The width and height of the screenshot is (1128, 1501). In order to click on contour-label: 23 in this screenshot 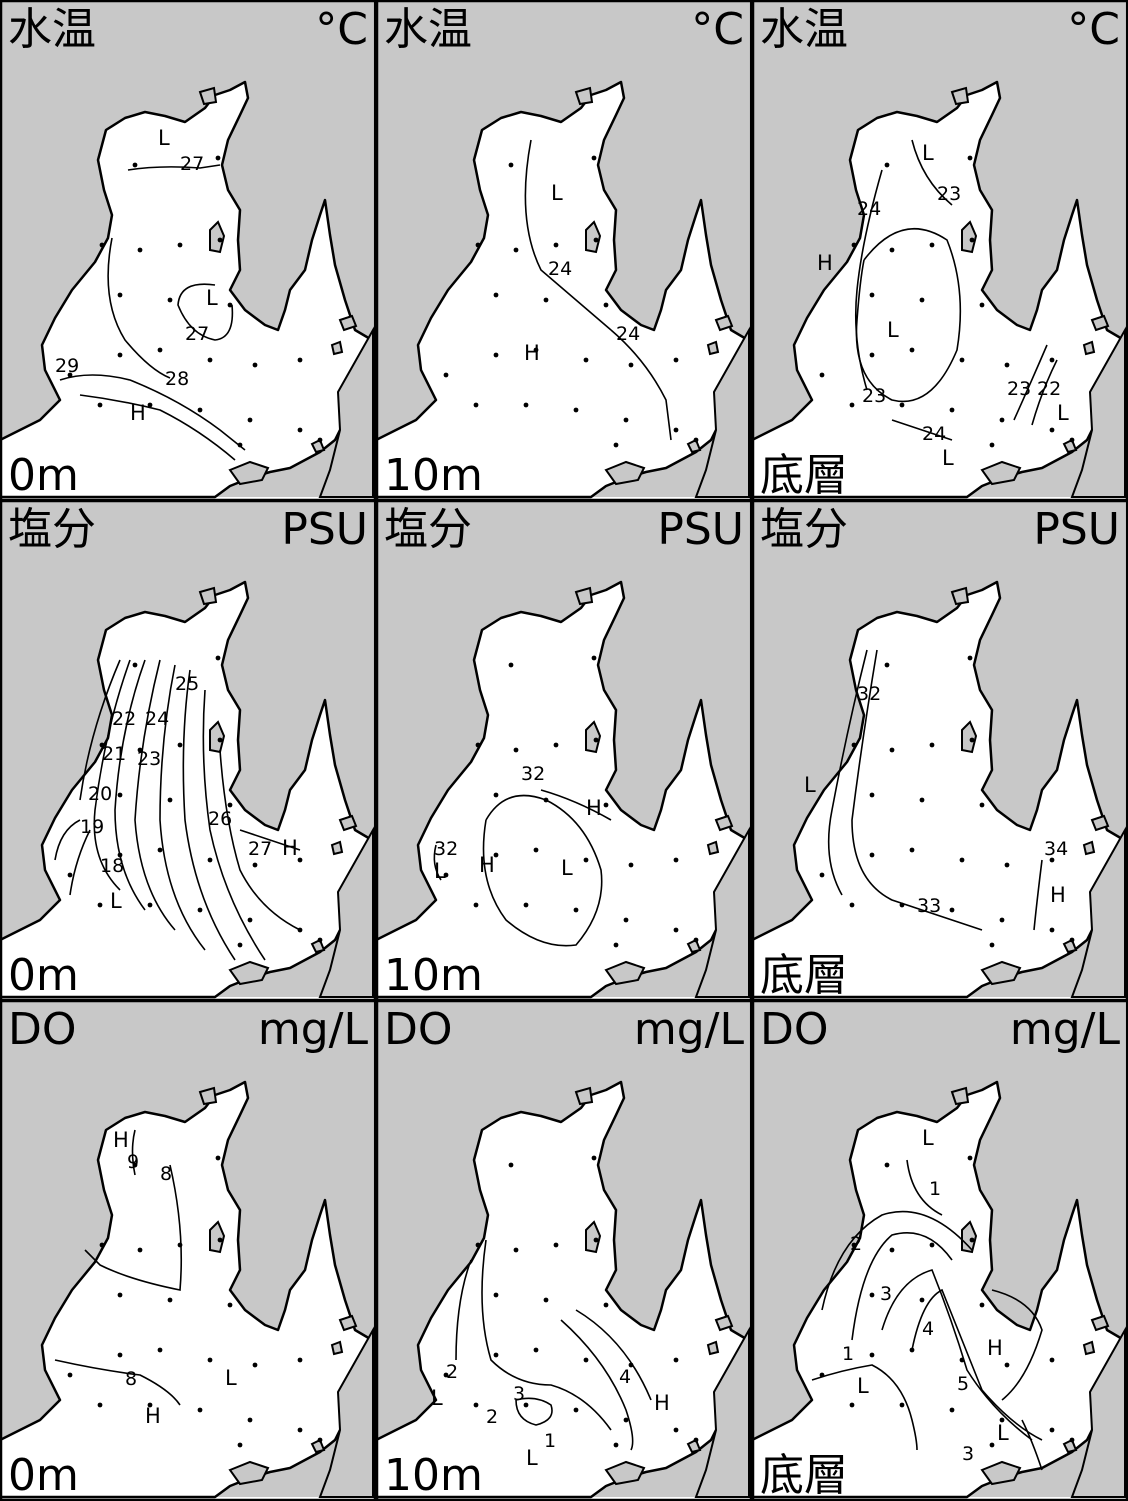, I will do `click(1019, 389)`.